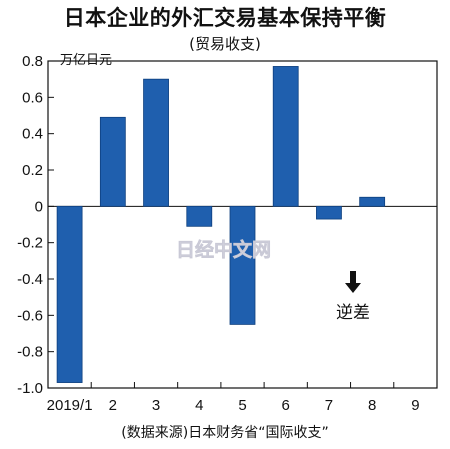  What do you see at coordinates (113, 405) in the screenshot?
I see `x-tick-label: 2` at bounding box center [113, 405].